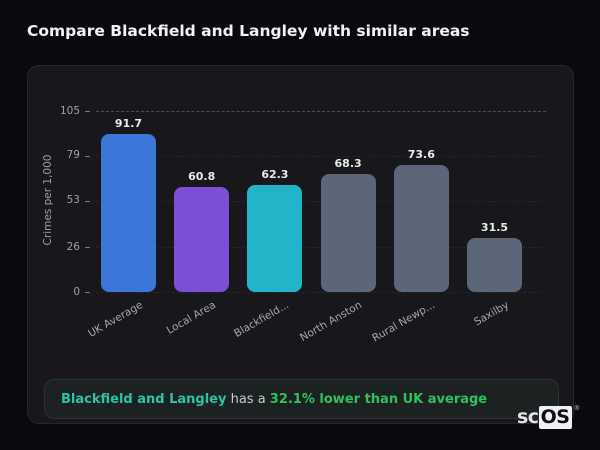 The height and width of the screenshot is (450, 600). Describe the element at coordinates (275, 174) in the screenshot. I see `bar-value-label: 62.3` at that location.